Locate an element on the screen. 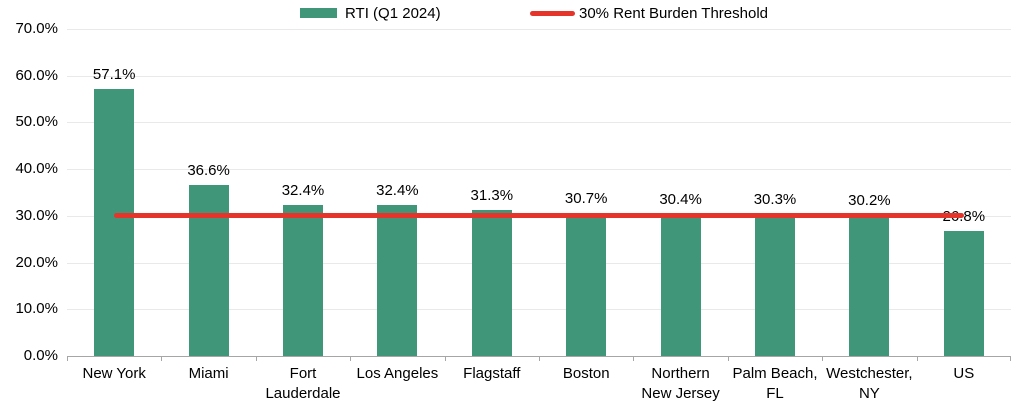 The image size is (1024, 412). legend-threshold-label: 30% Rent Burden Threshold is located at coordinates (674, 13).